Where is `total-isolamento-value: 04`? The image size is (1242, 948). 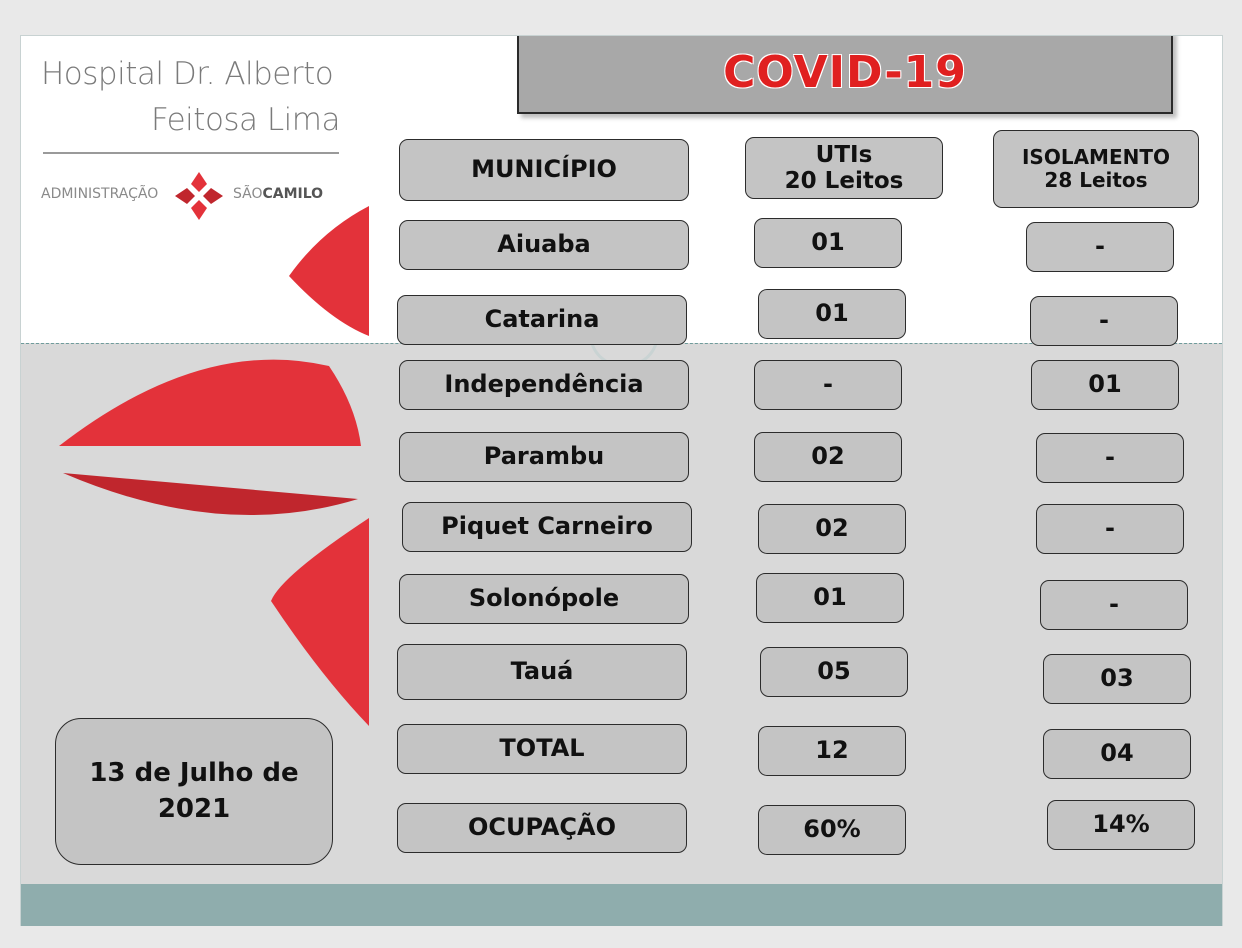 total-isolamento-value: 04 is located at coordinates (1117, 754).